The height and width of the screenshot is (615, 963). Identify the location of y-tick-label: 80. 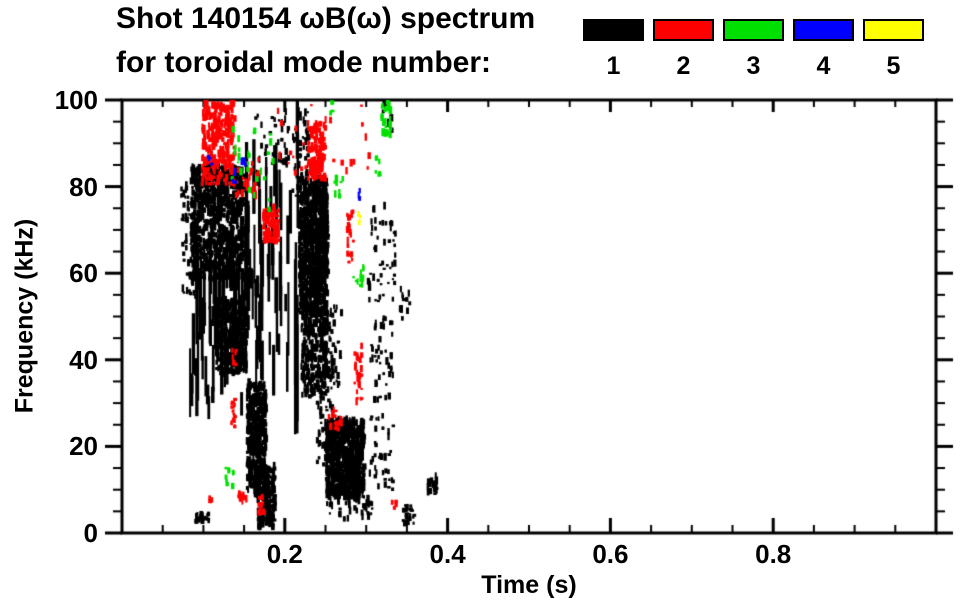
(83, 186).